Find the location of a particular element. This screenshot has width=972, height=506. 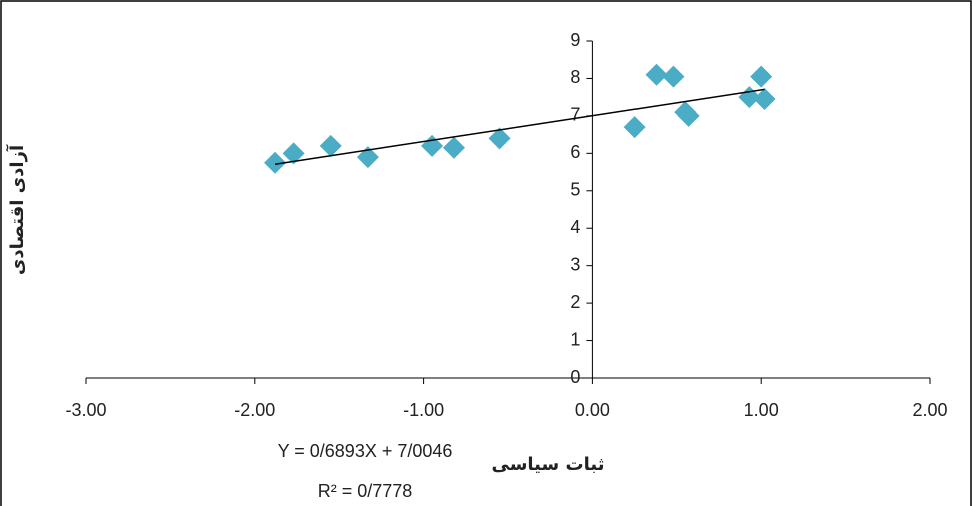

x-tick-label: -2.00 is located at coordinates (254, 410).